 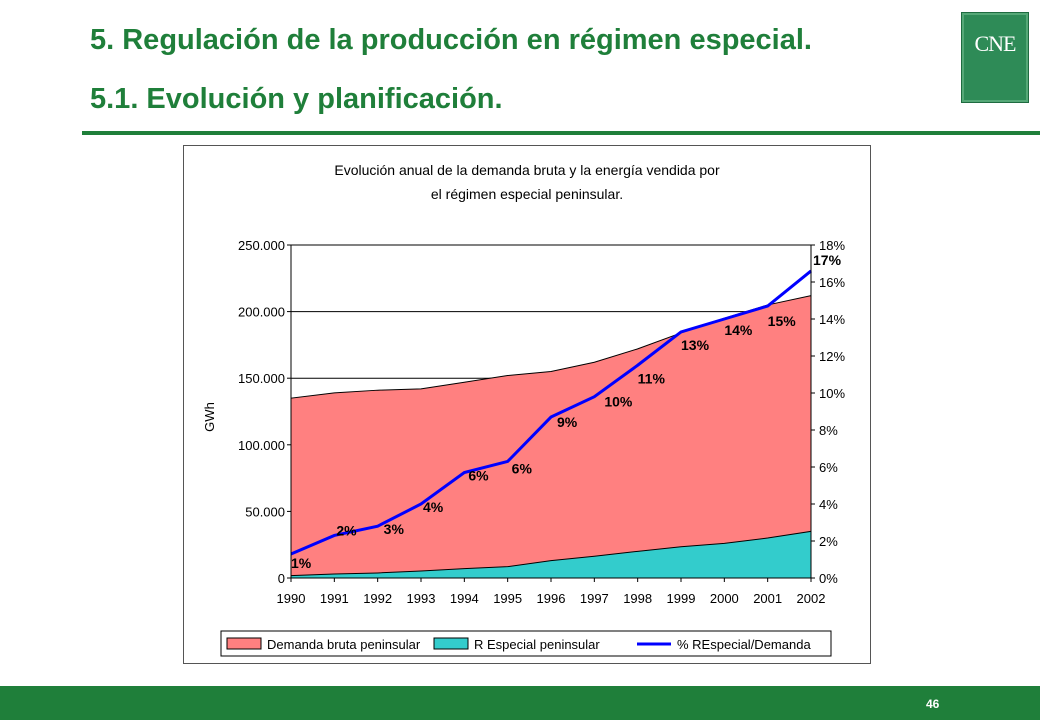 What do you see at coordinates (618, 402) in the screenshot?
I see `data-label: 10%` at bounding box center [618, 402].